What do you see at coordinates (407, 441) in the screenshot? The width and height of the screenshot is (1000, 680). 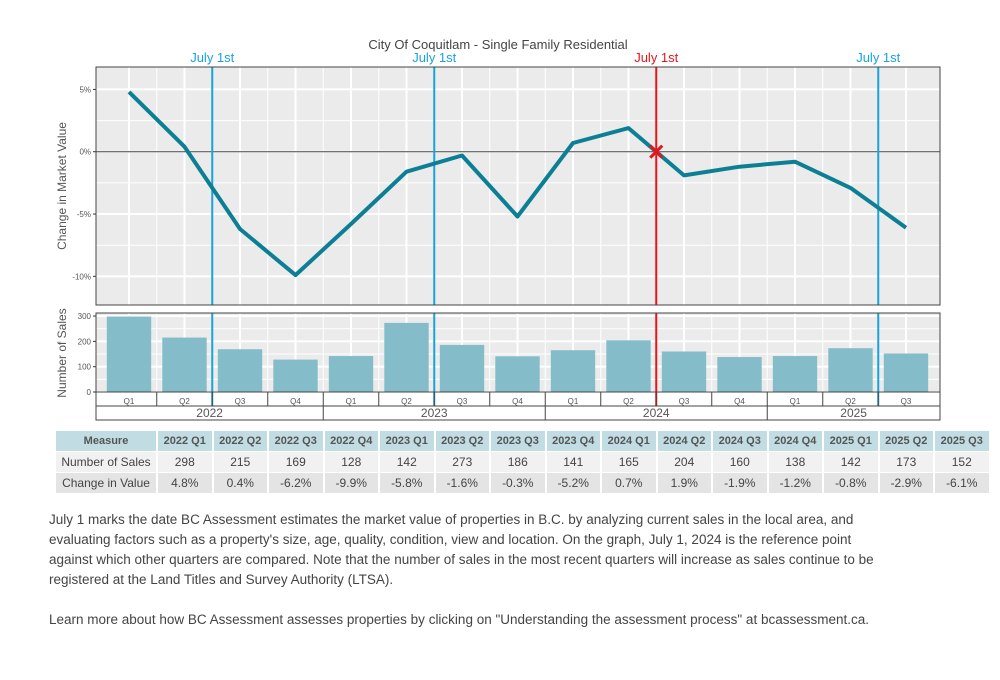 I see `table-header-cell: 2023 Q1` at bounding box center [407, 441].